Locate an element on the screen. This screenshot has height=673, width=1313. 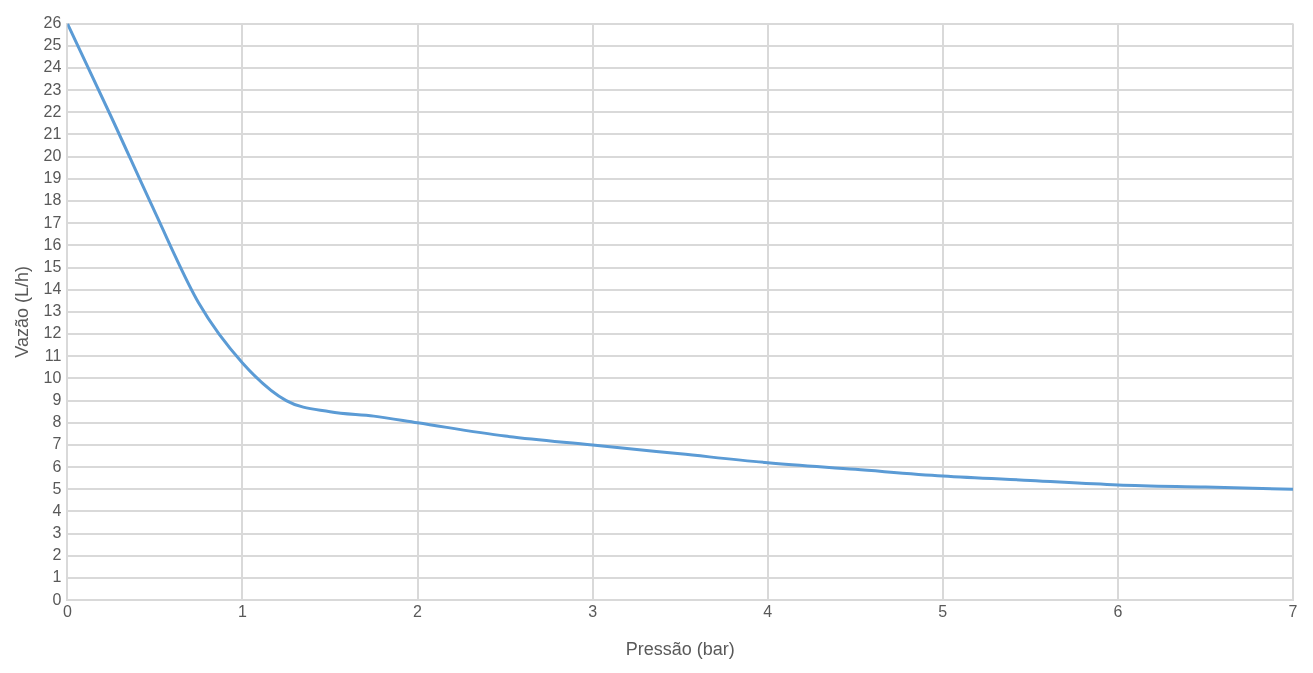
y-tick-label: 19 is located at coordinates (52, 178).